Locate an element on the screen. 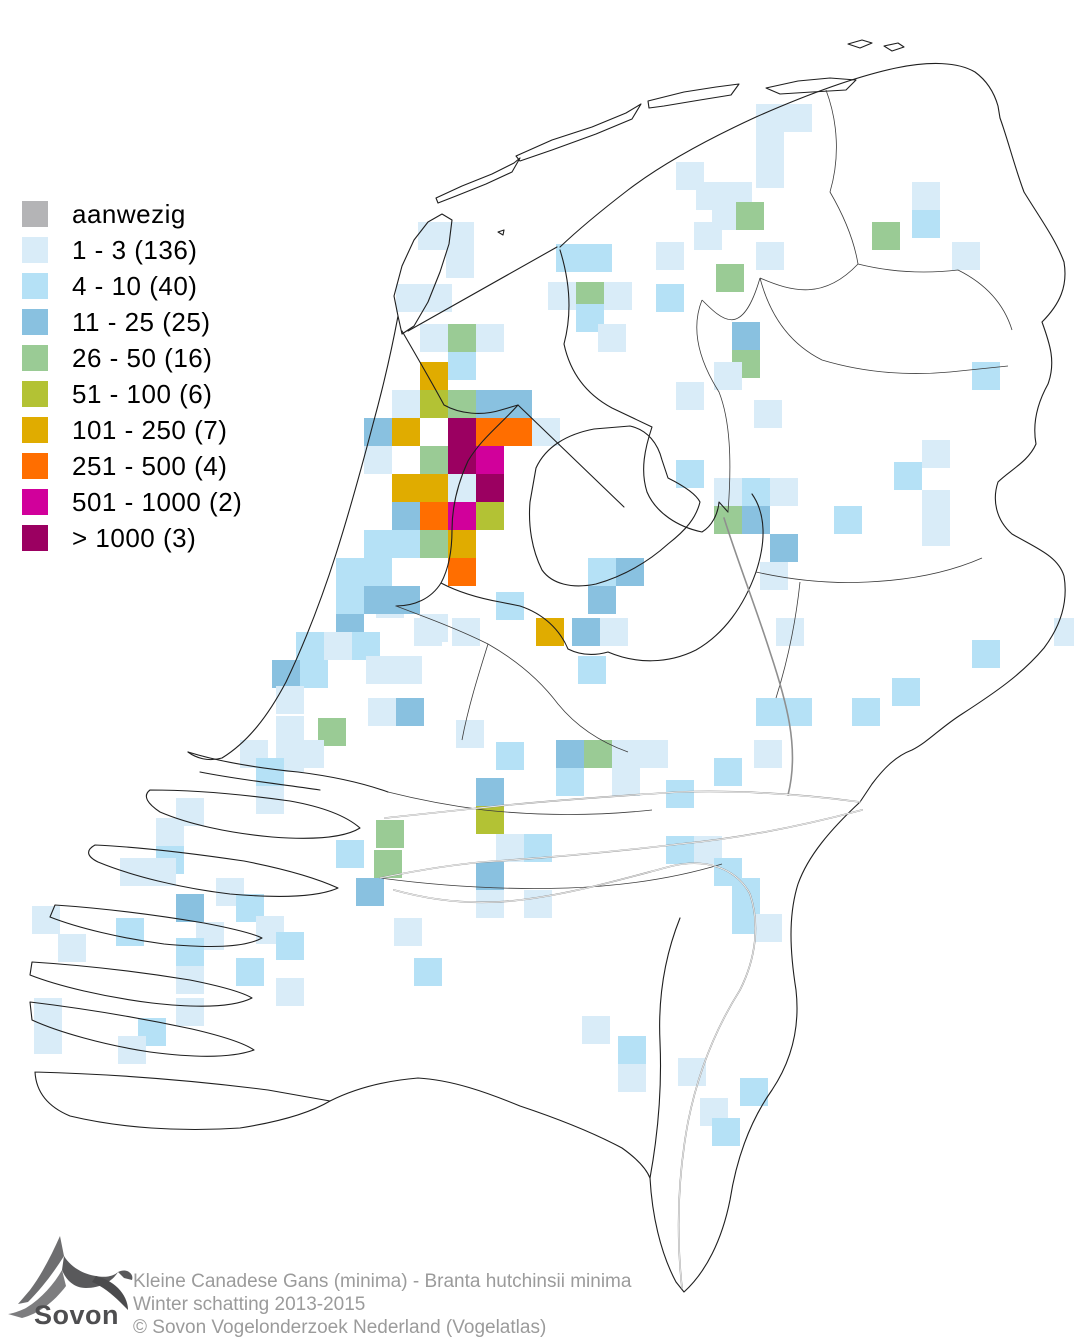 This screenshot has width=1074, height=1340. legend-label: 501 - 1000 (2) is located at coordinates (157, 501).